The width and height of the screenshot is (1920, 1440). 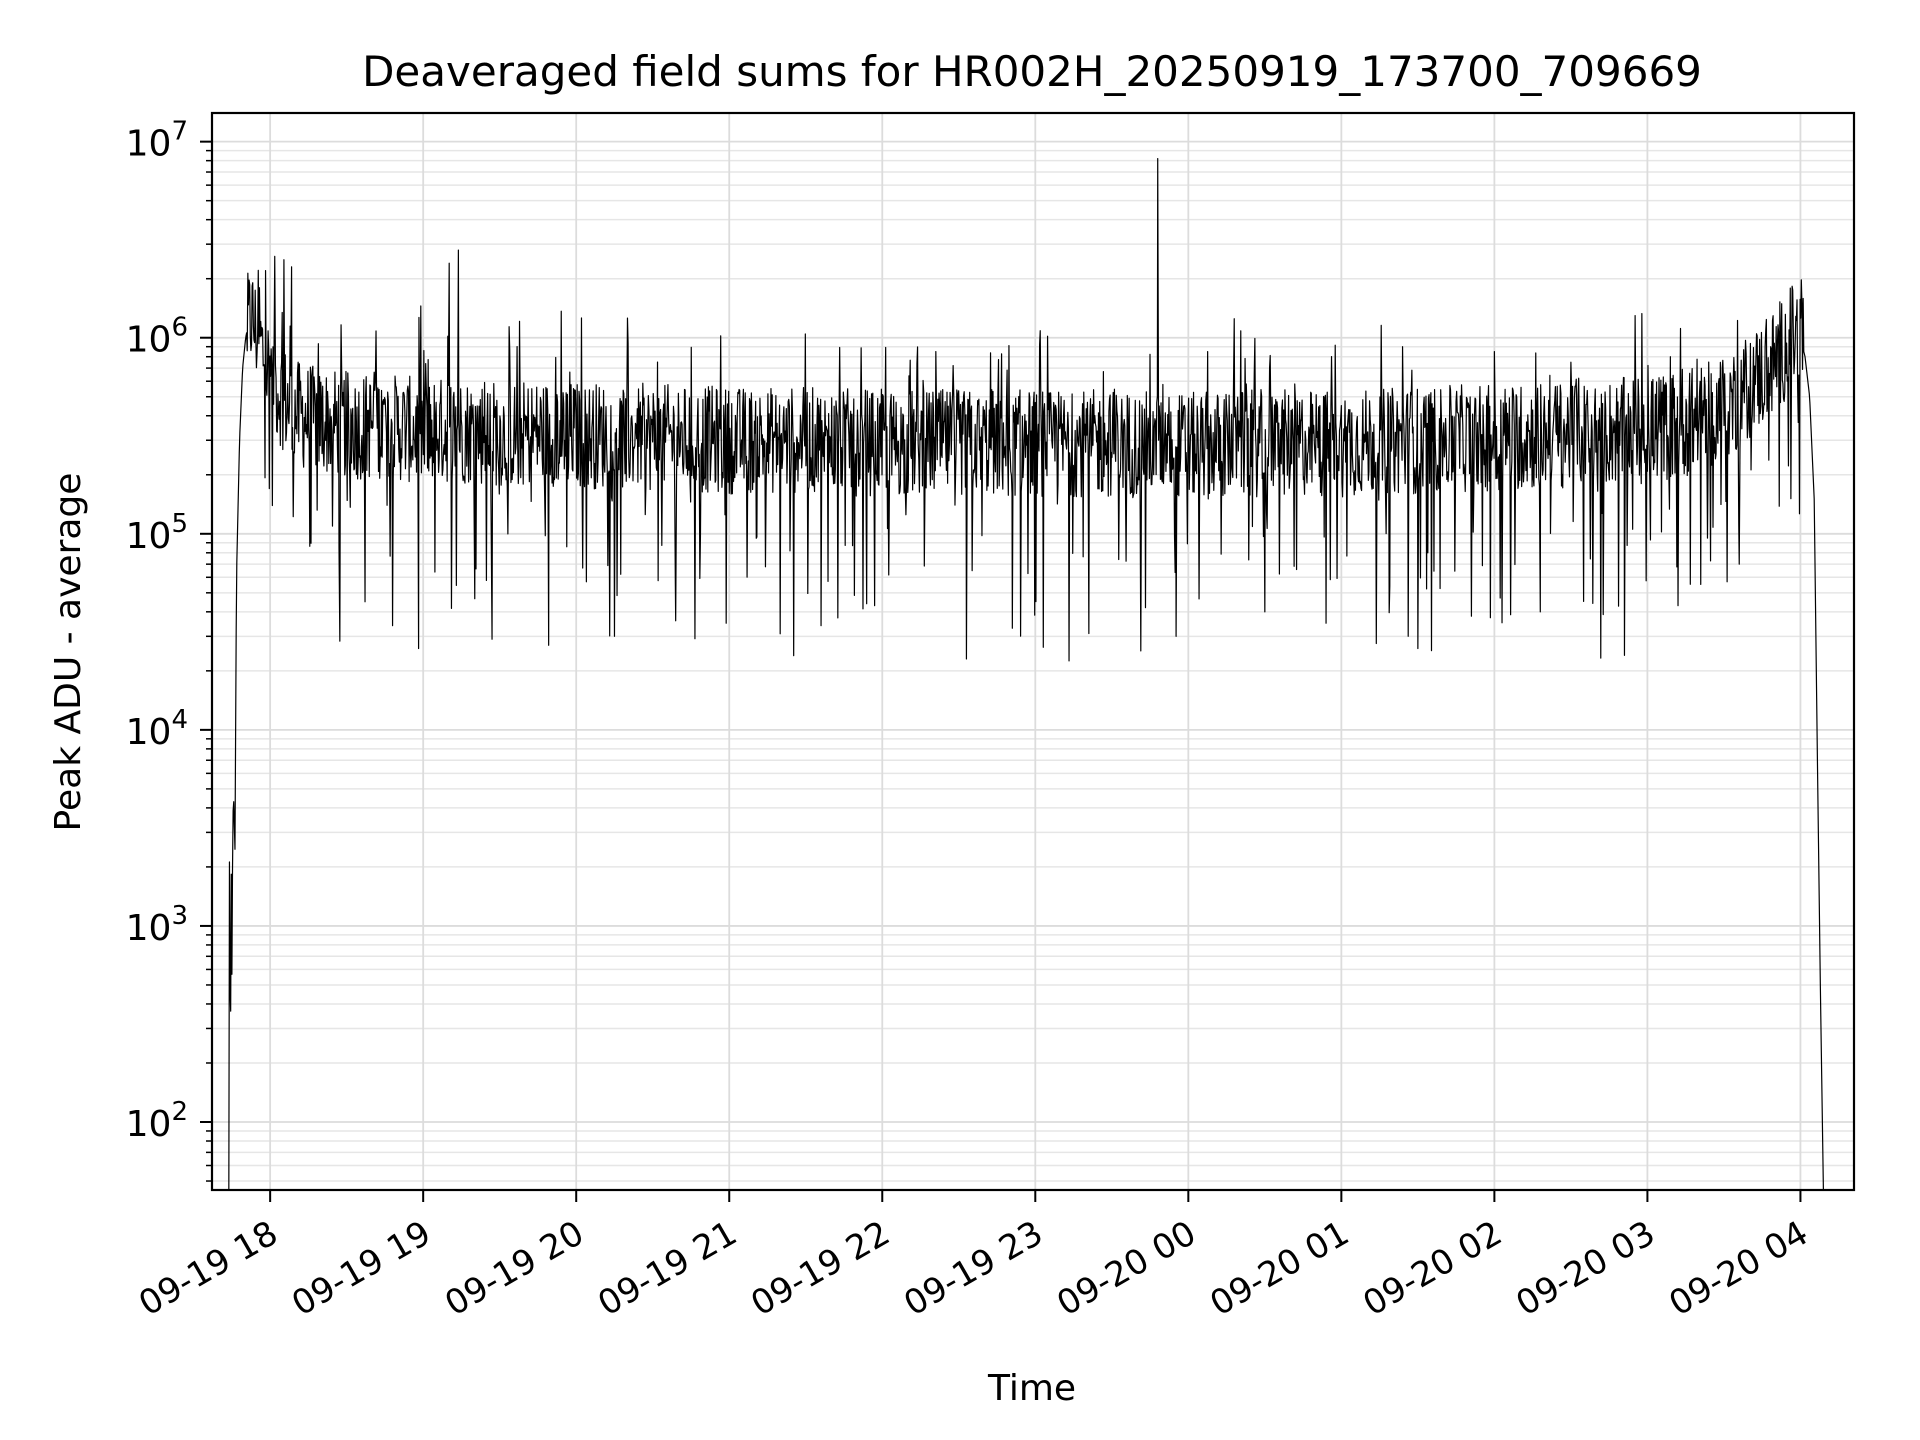 What do you see at coordinates (157, 729) in the screenshot?
I see `y-tick-label: 10⁴` at bounding box center [157, 729].